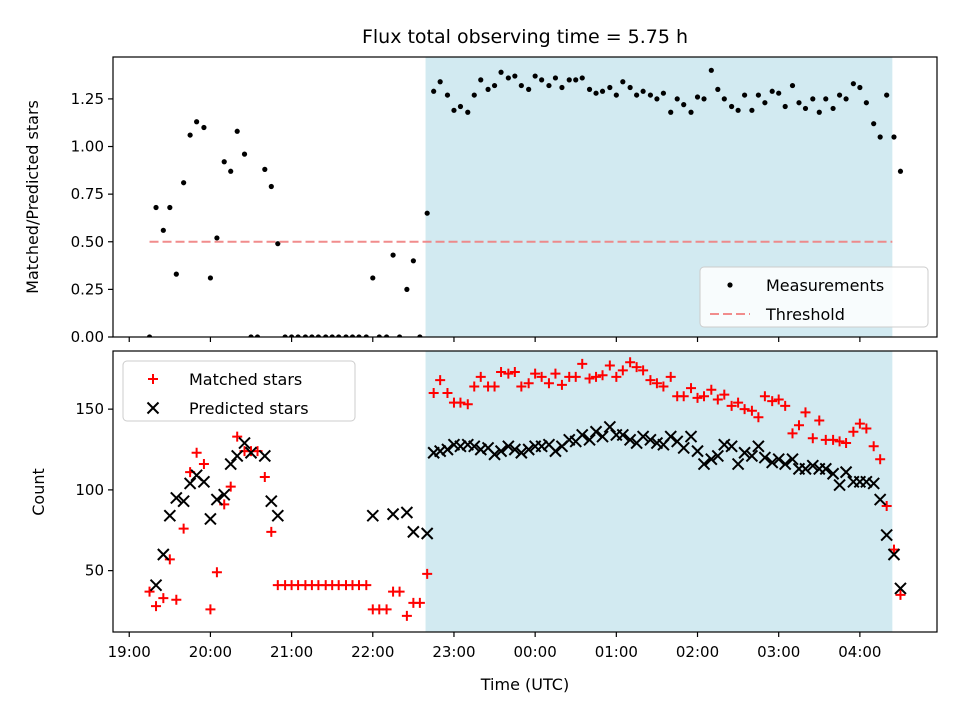 Image resolution: width=960 pixels, height=724 pixels. I want to click on x-tick-label: 23:00, so click(453, 652).